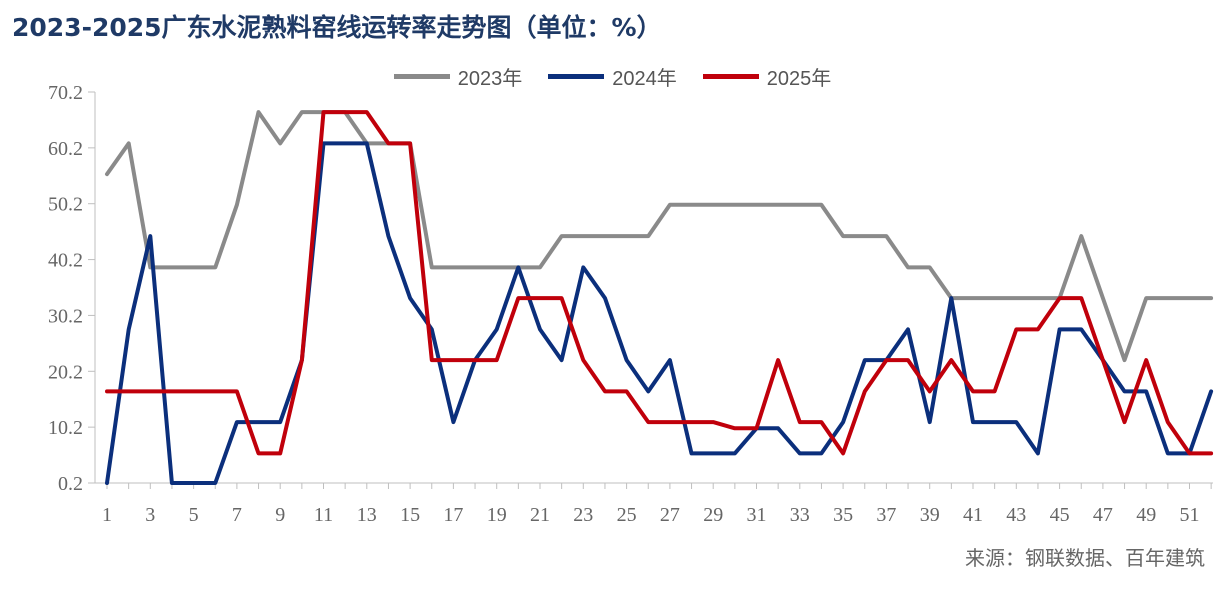  I want to click on legend-label-2023: 2023年, so click(490, 79).